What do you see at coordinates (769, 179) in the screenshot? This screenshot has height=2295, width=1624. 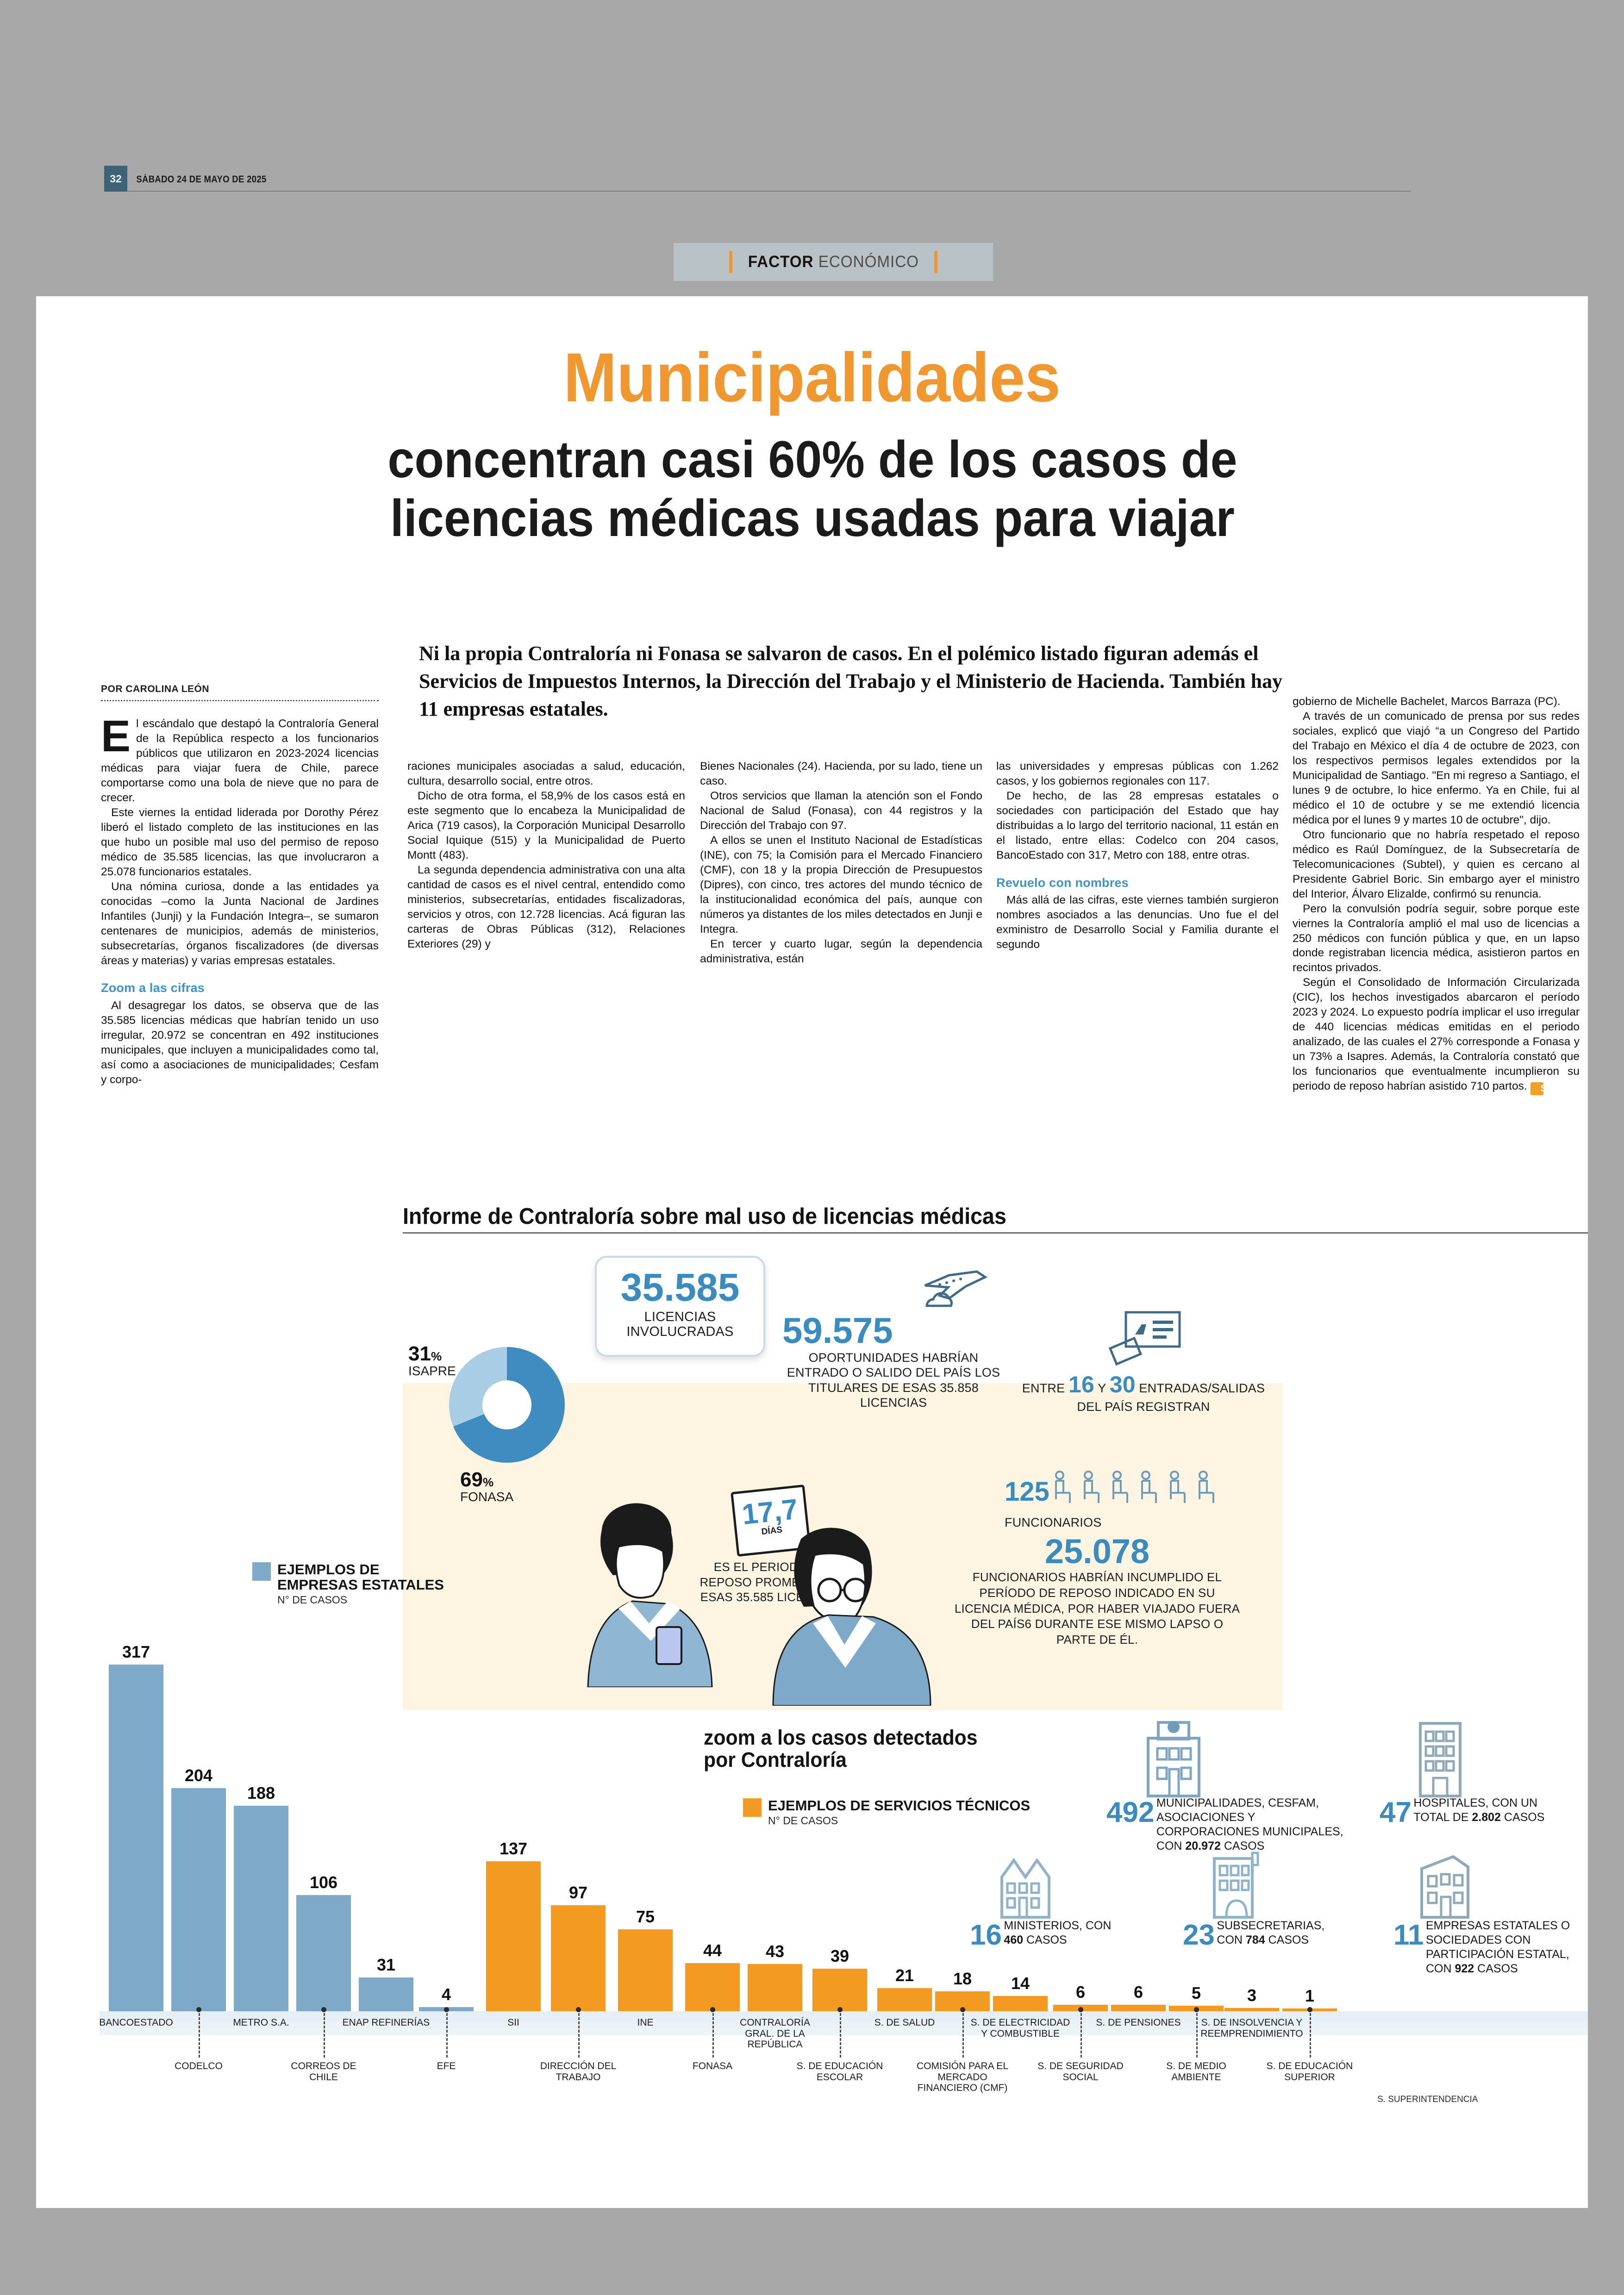 I see `masthead-date: SÁBADO 24 DE MAYO DE 2025` at bounding box center [769, 179].